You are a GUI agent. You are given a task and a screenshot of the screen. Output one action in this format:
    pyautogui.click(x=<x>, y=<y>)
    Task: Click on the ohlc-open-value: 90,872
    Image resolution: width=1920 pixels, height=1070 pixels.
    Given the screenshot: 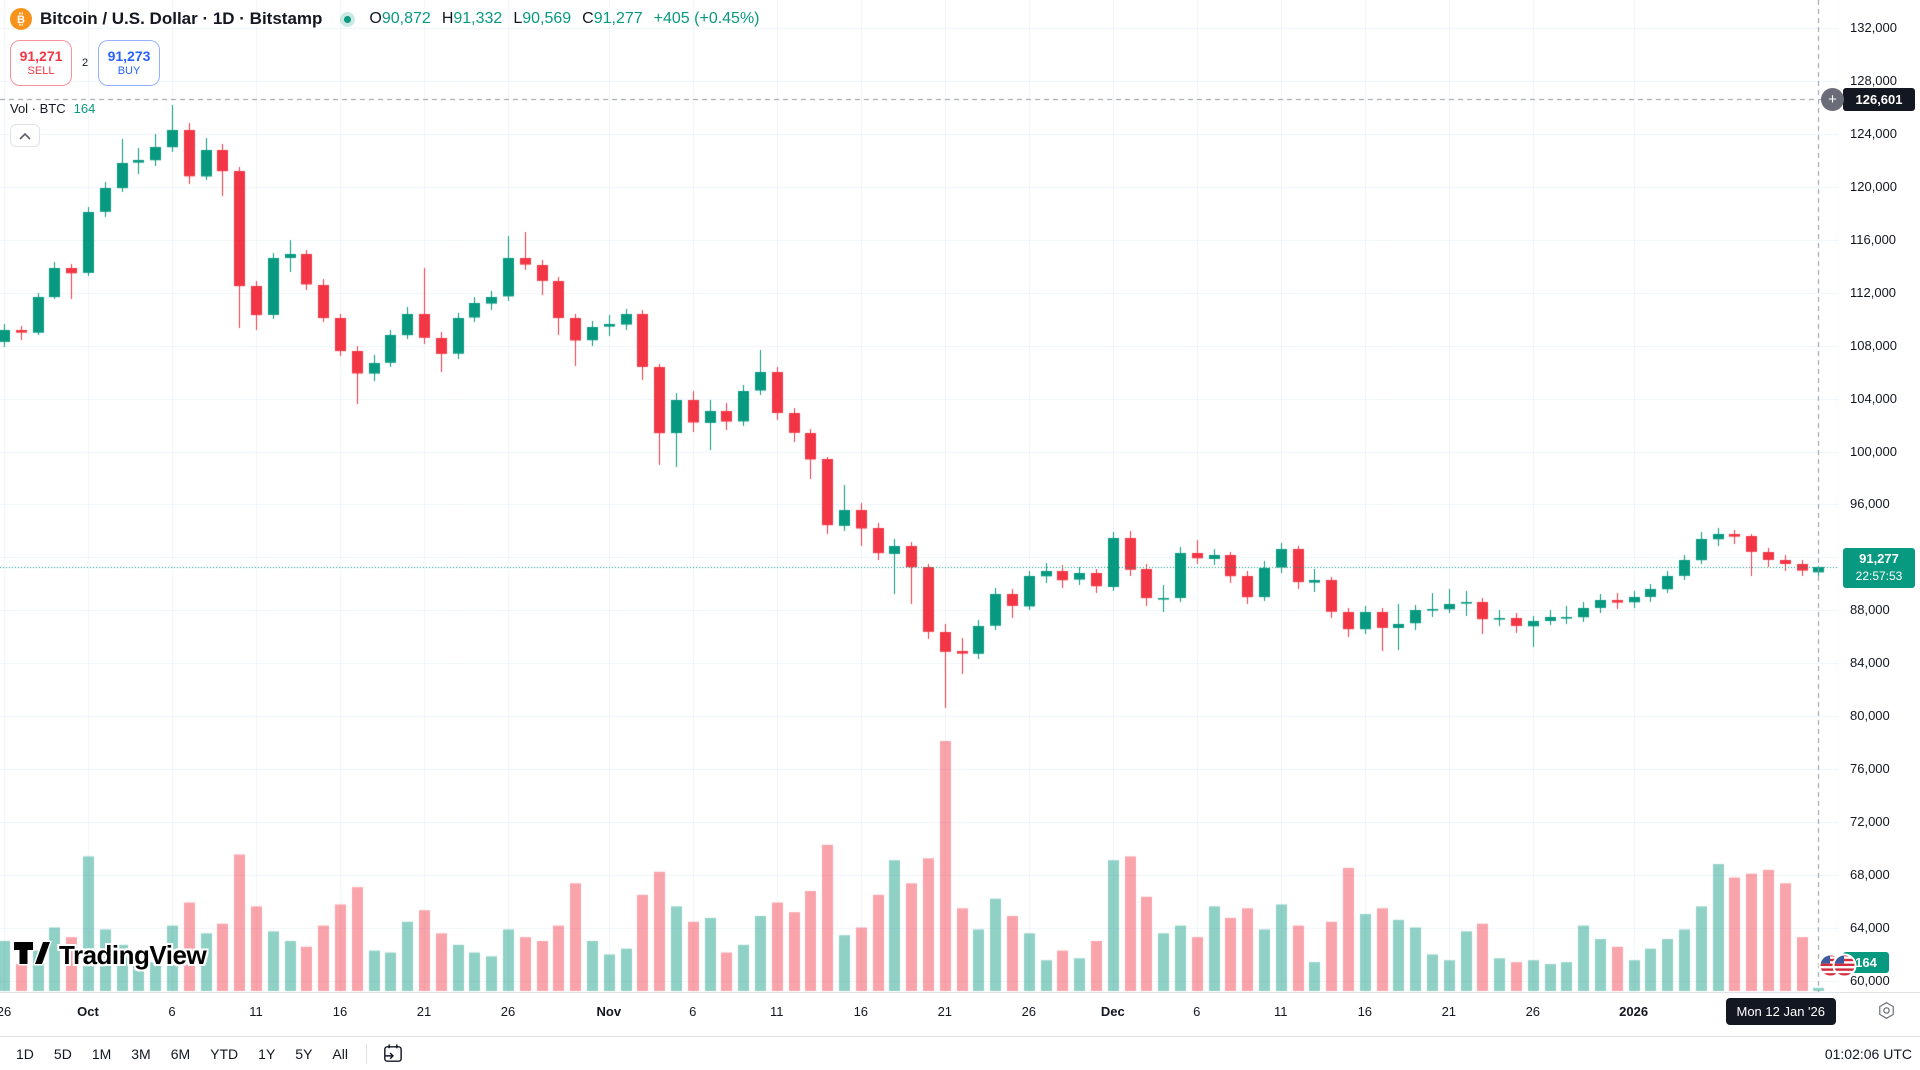 What is the action you would take?
    pyautogui.click(x=406, y=18)
    